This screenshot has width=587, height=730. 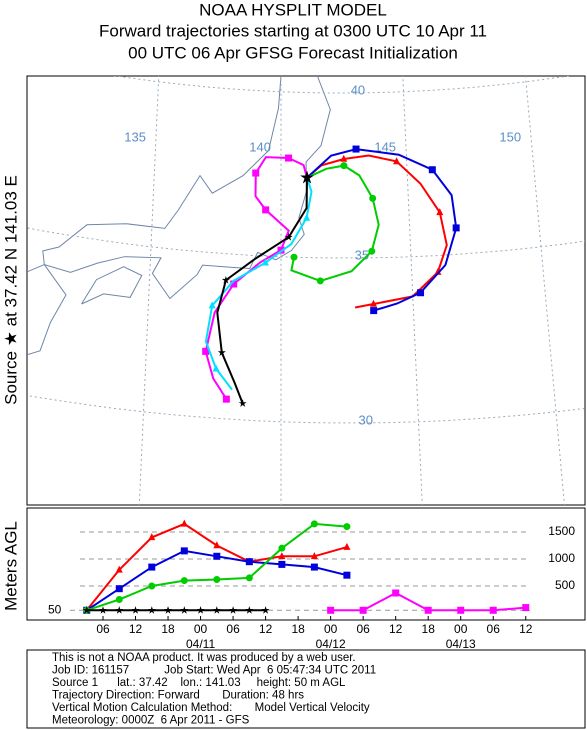 I want to click on longitude-label: 150, so click(x=510, y=136).